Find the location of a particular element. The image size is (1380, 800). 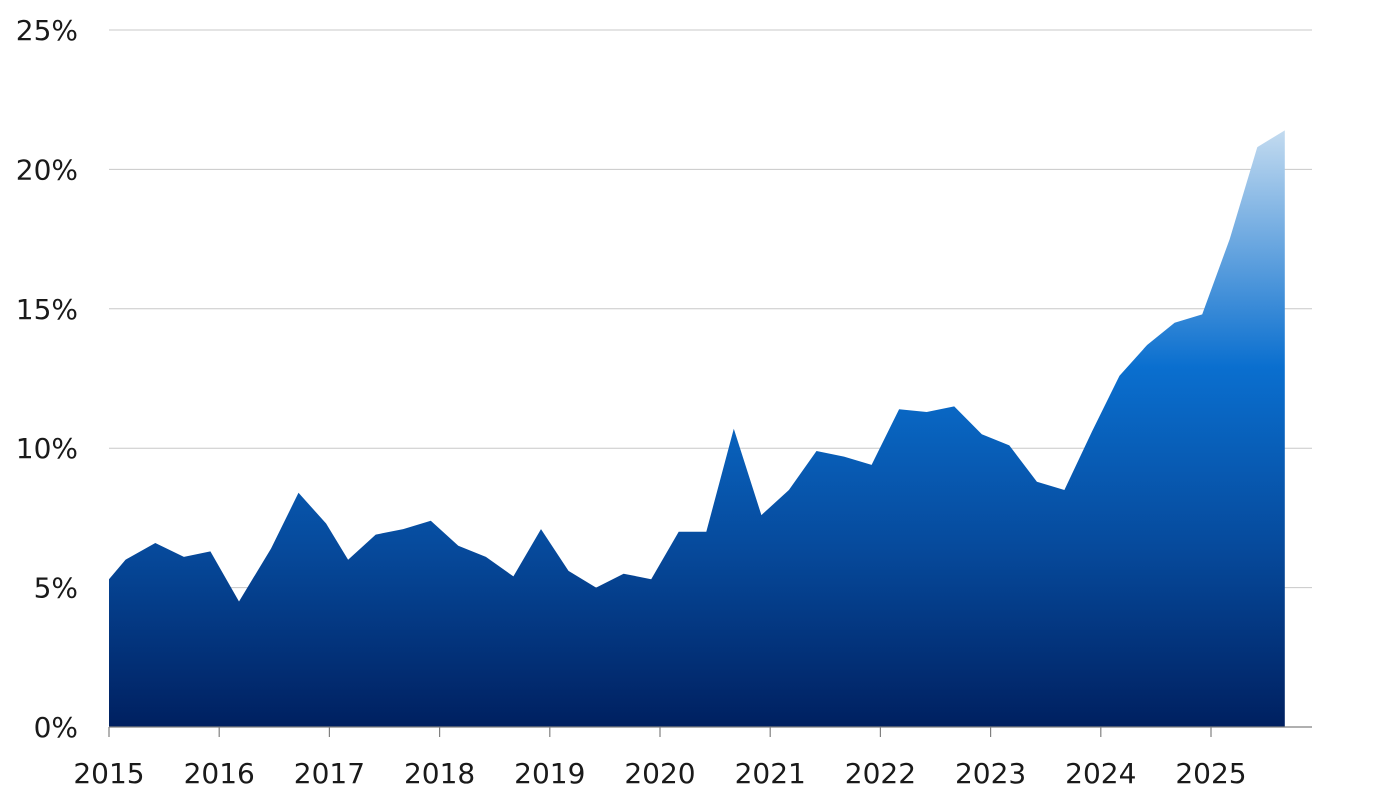

x-tick-label: 2015 is located at coordinates (108, 773).